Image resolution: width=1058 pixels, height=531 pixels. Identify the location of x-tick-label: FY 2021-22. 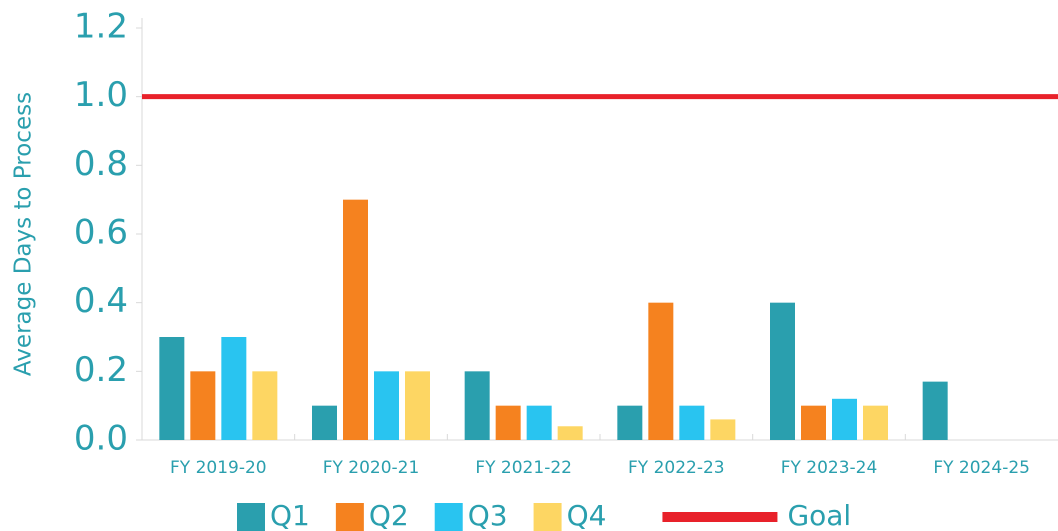
(523, 468).